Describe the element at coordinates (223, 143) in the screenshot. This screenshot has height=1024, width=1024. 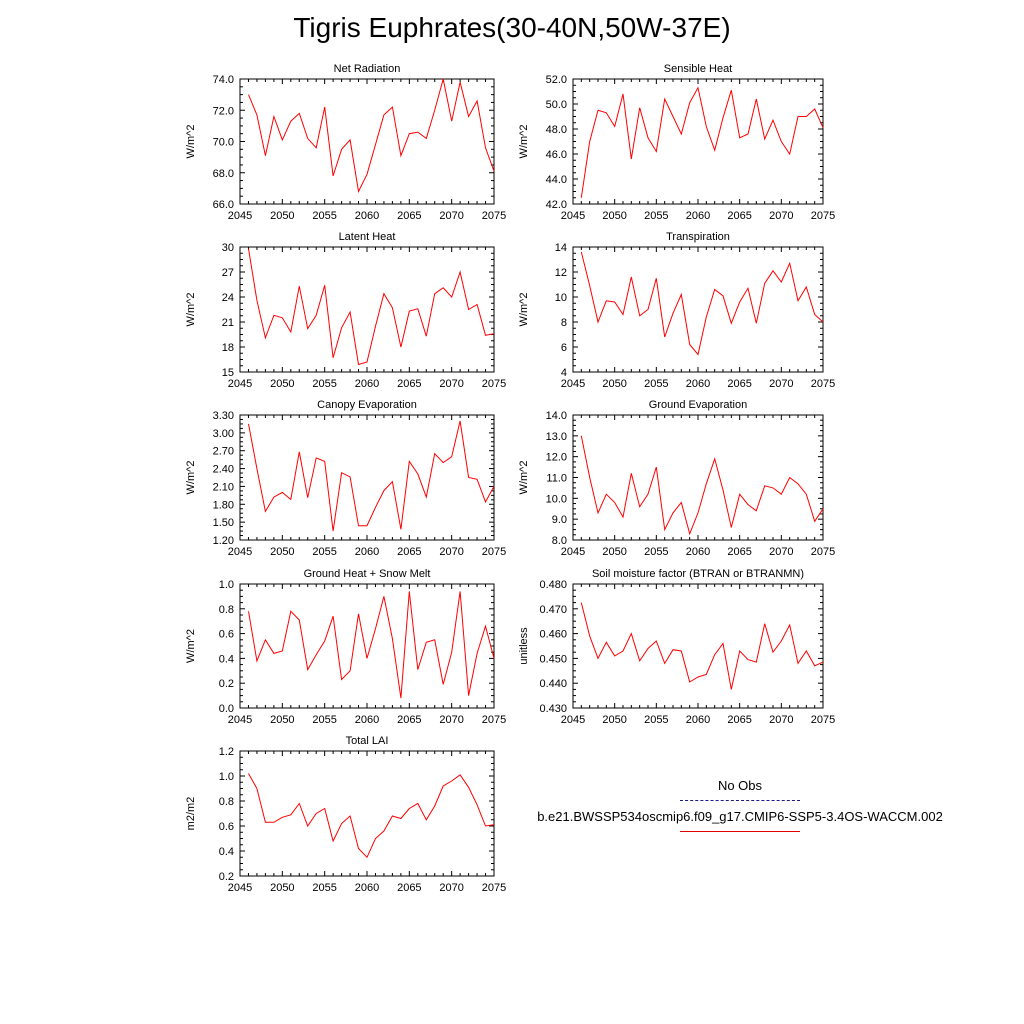
I see `y-tick-label: 70.0` at that location.